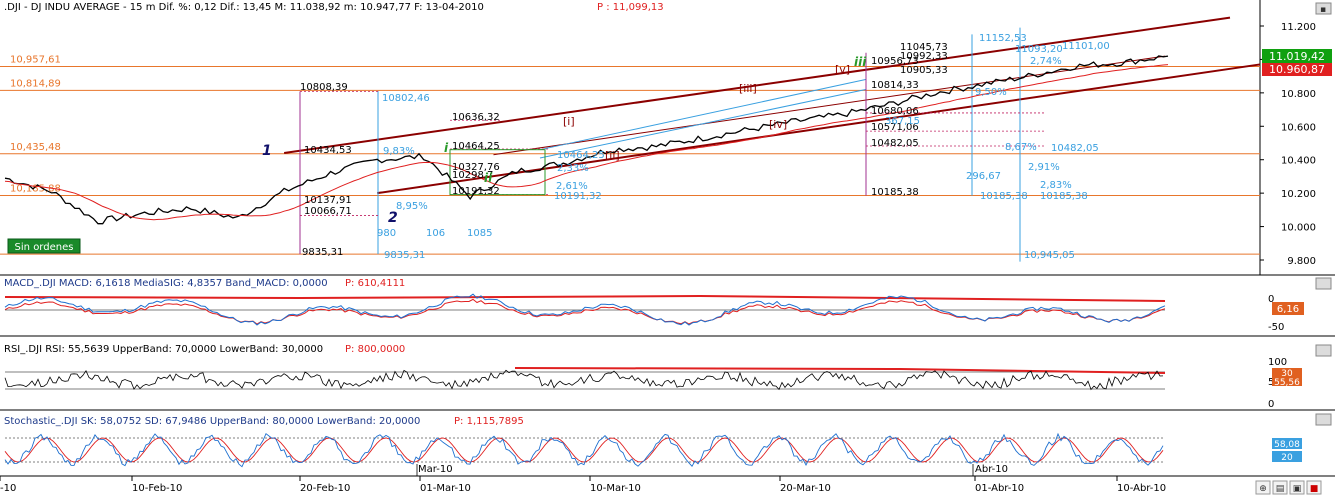 Image resolution: width=1335 pixels, height=500 pixels. Describe the element at coordinates (584, 450) in the screenshot. I see `stoch-sk-line` at that location.